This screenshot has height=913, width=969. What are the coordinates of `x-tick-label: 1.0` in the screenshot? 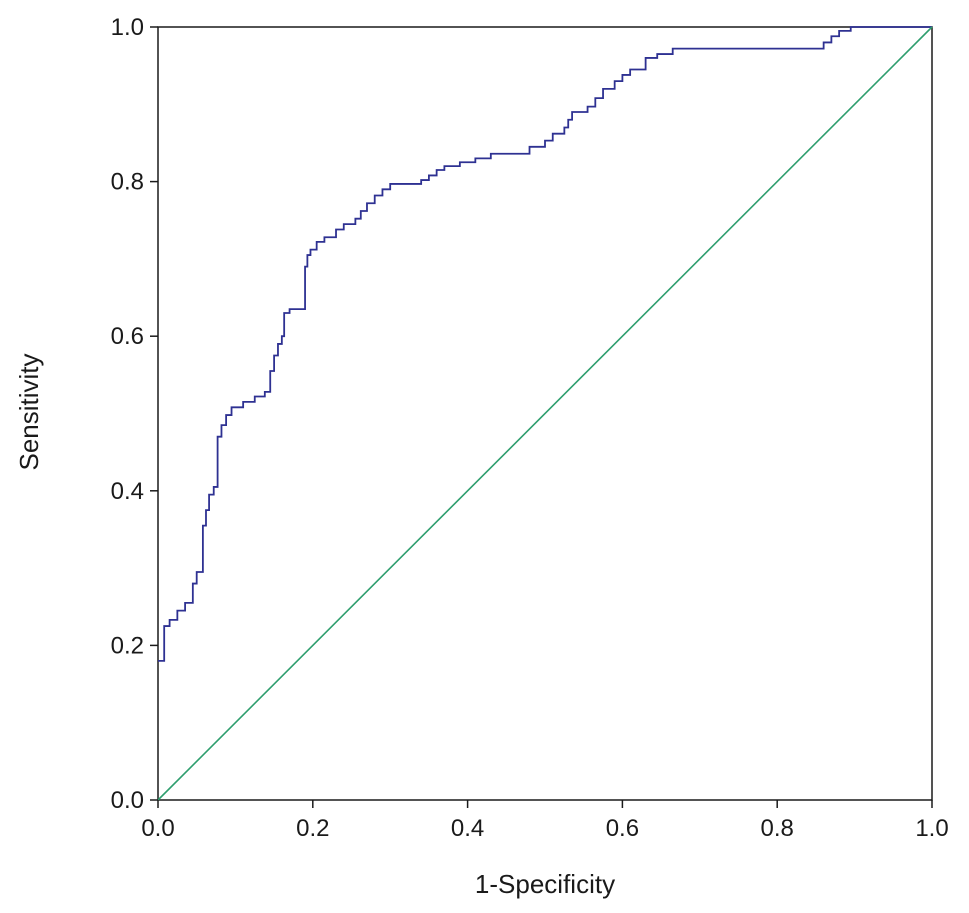 It's located at (931, 828).